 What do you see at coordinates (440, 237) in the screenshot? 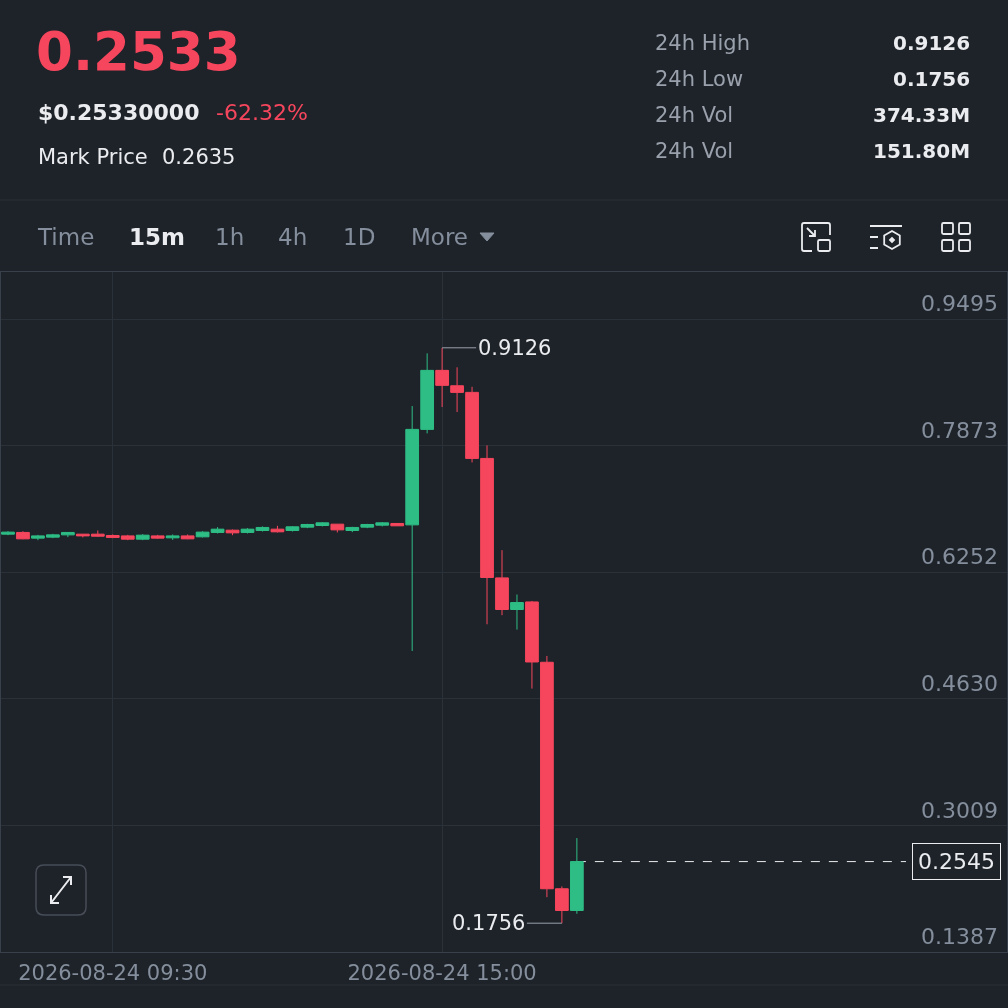
I see `text: More` at bounding box center [440, 237].